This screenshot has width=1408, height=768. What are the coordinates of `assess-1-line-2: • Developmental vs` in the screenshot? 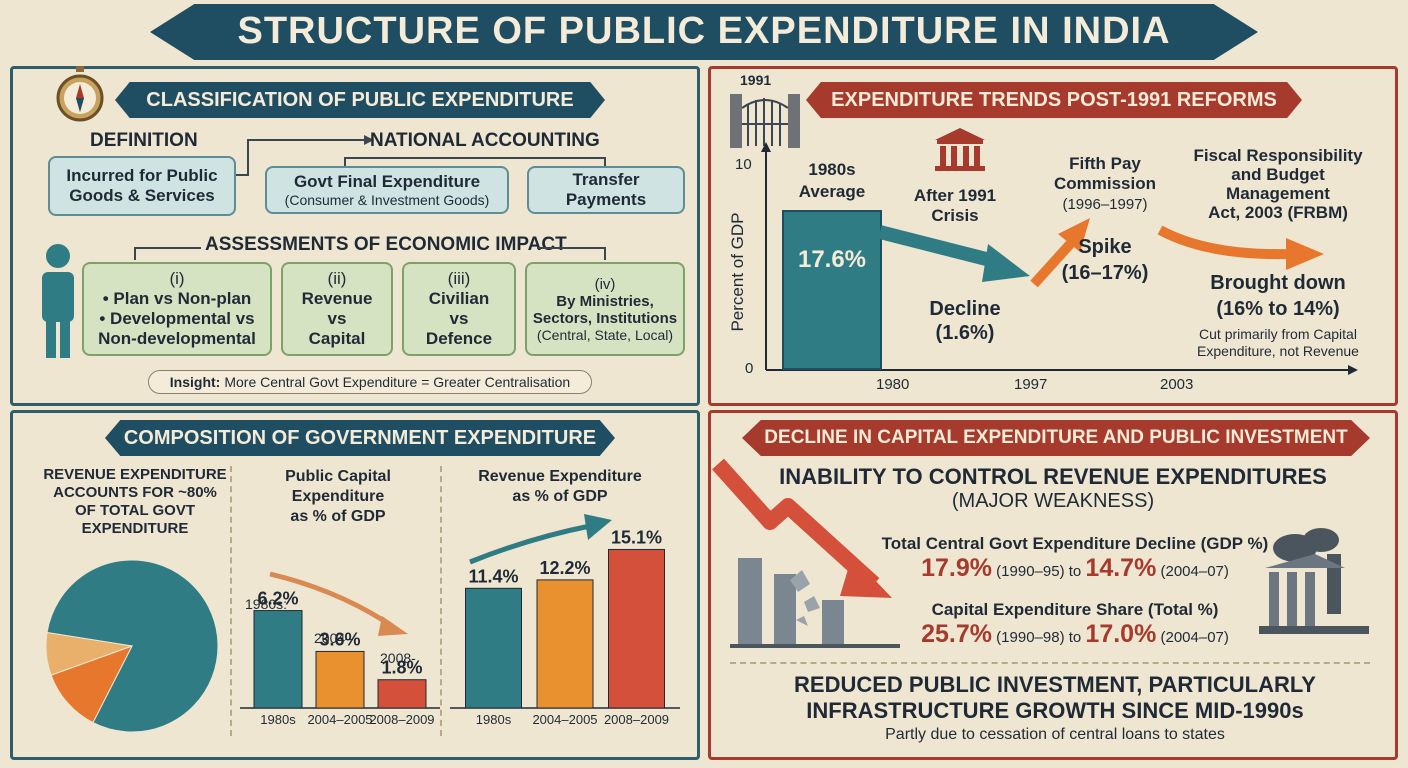 It's located at (177, 318).